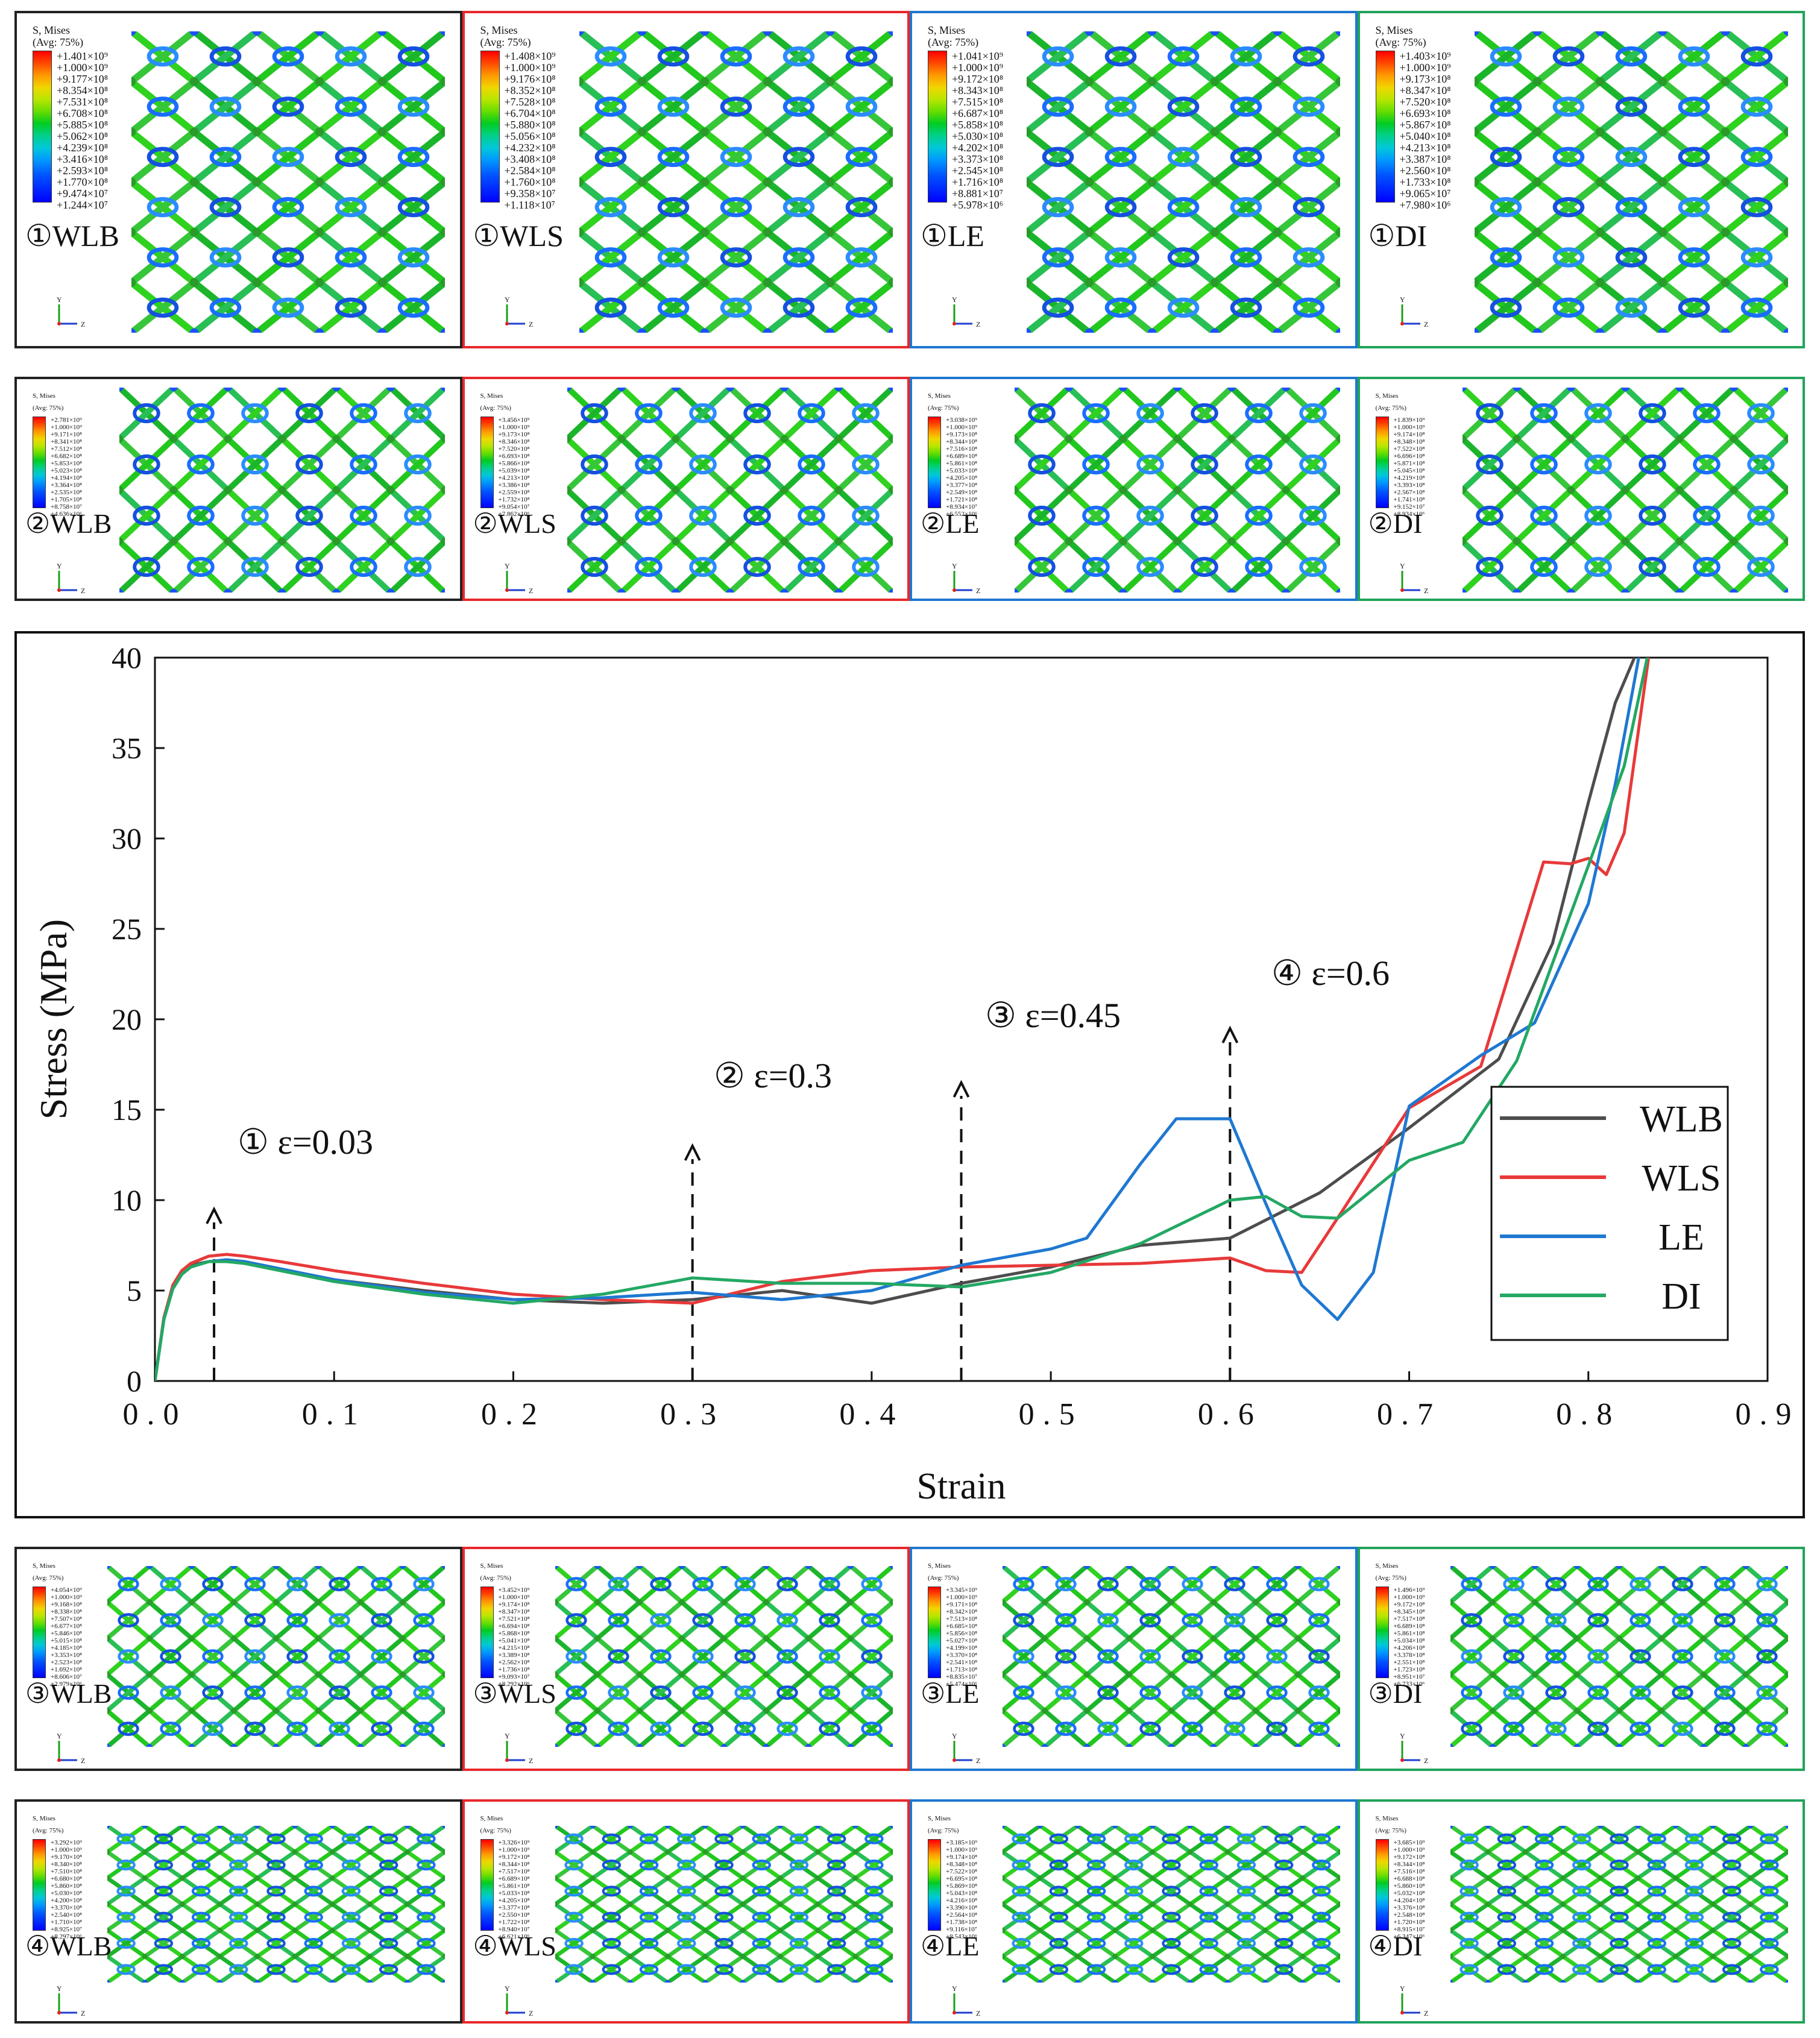  I want to click on legend-value: +6.689×10⁸, so click(514, 1878).